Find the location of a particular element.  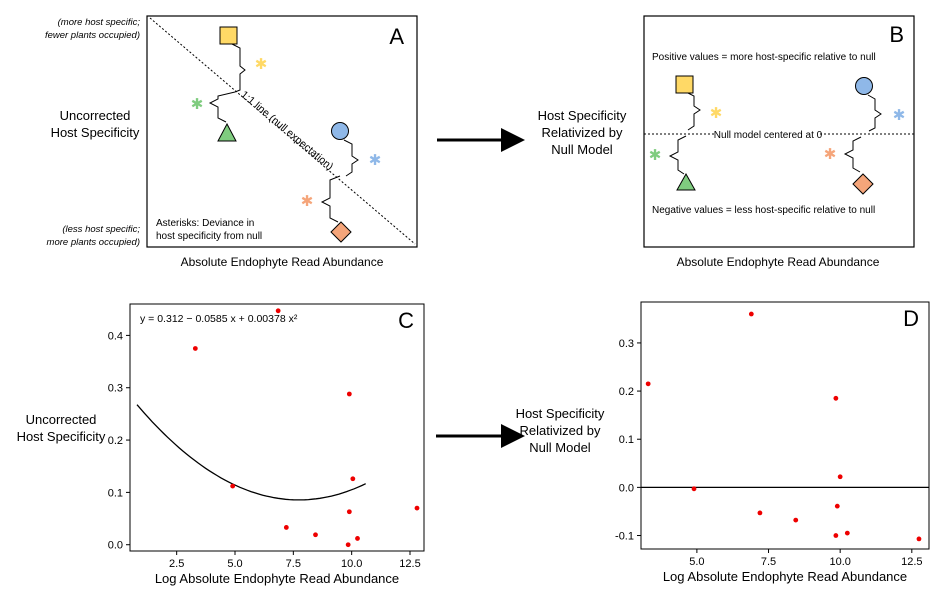

chart-c-xtick-label: 12.5 is located at coordinates (409, 564).